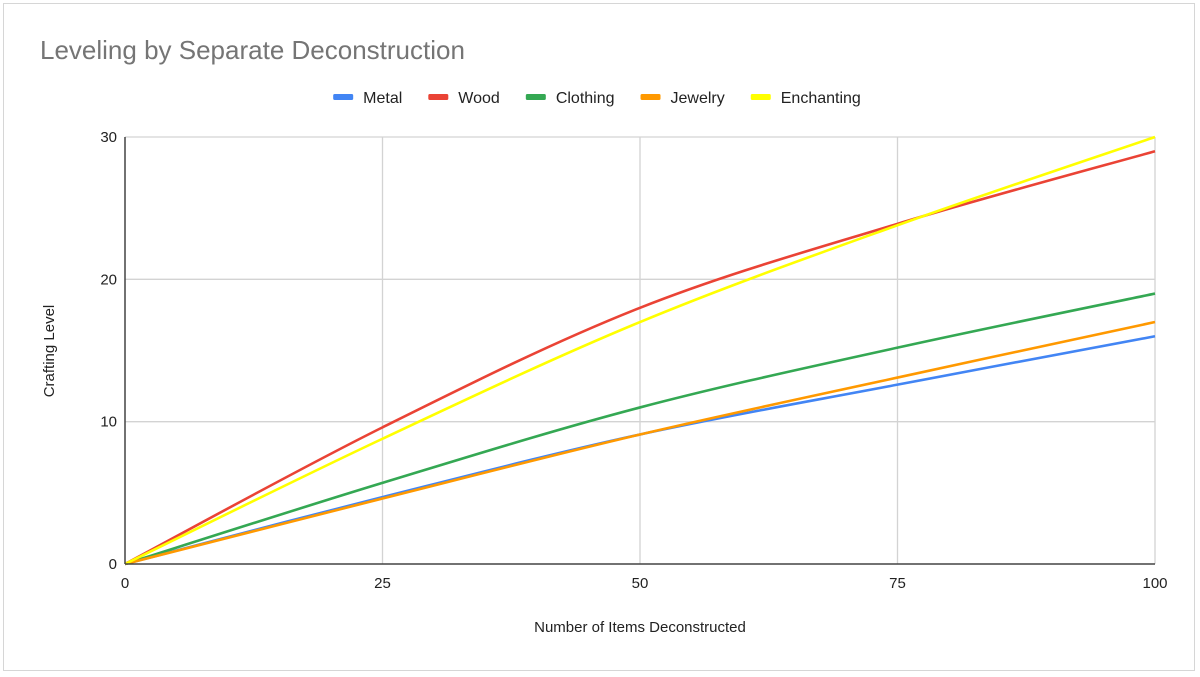  Describe the element at coordinates (125, 583) in the screenshot. I see `x-tick-label: 0` at that location.